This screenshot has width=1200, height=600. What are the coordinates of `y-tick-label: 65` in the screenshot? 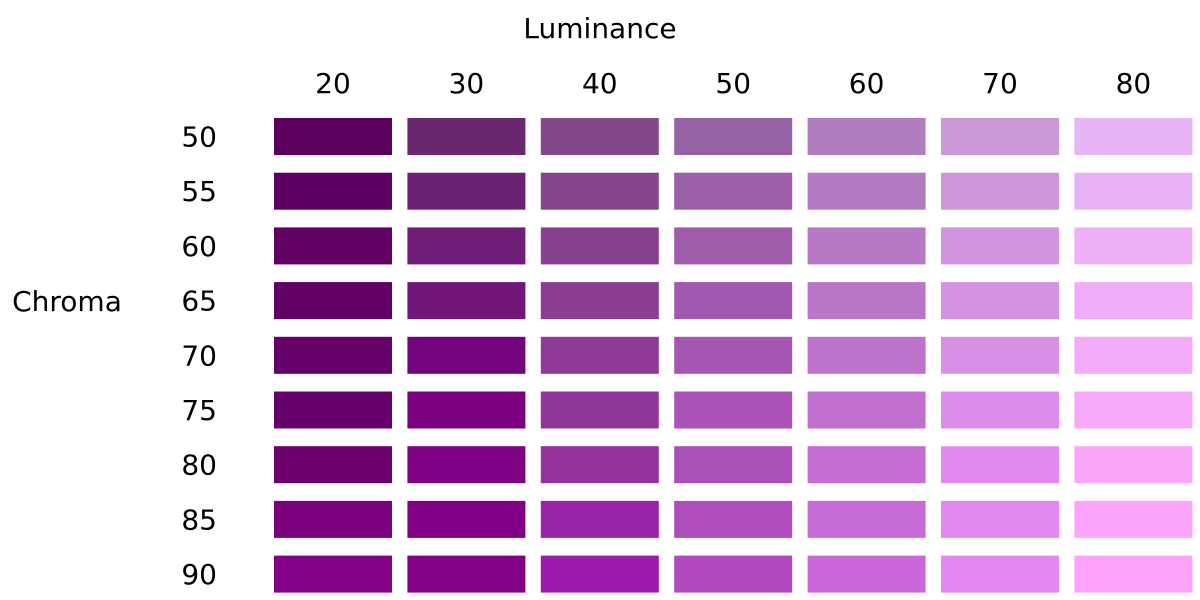 It's located at (199, 301).